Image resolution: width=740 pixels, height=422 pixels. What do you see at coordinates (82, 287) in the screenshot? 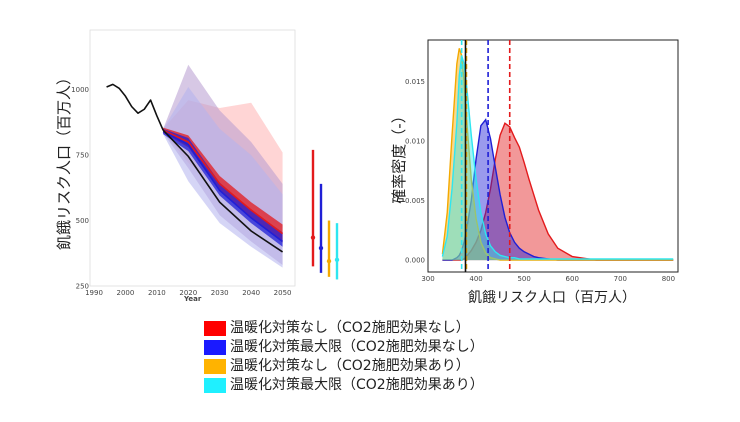
I see `y-tick-label: 250` at bounding box center [82, 287].